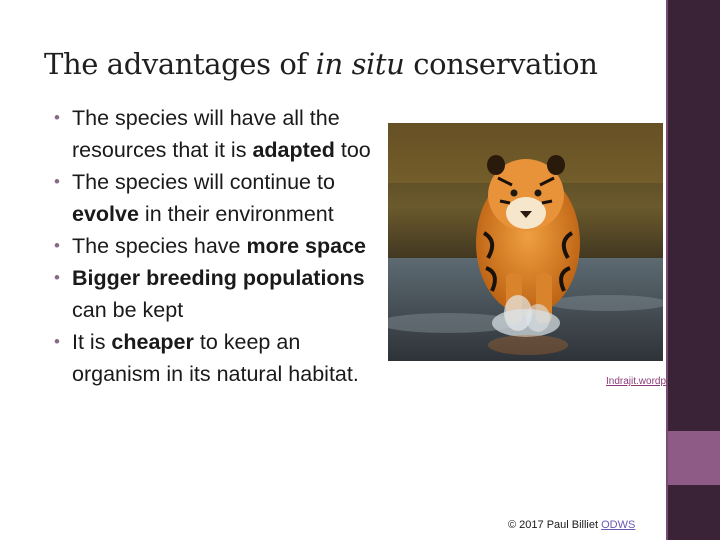 This screenshot has width=720, height=540. I want to click on slide-title: The advantages of in situ conservation, so click(354, 67).